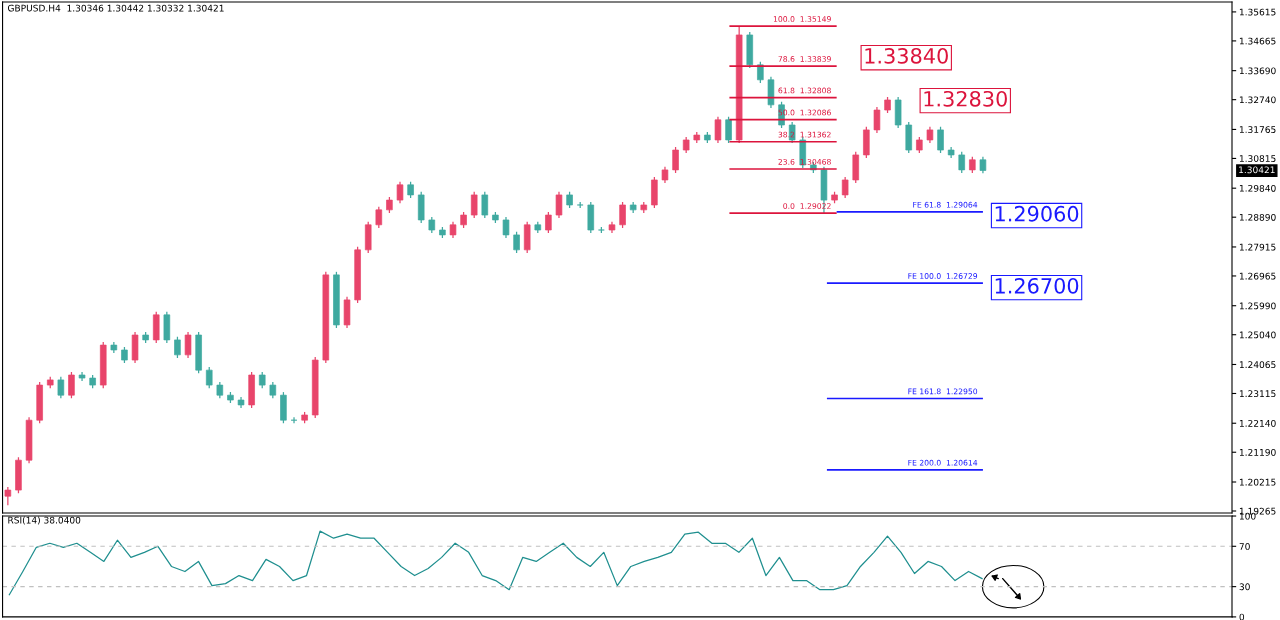  I want to click on y-tick-label: 1.27915, so click(1257, 247).